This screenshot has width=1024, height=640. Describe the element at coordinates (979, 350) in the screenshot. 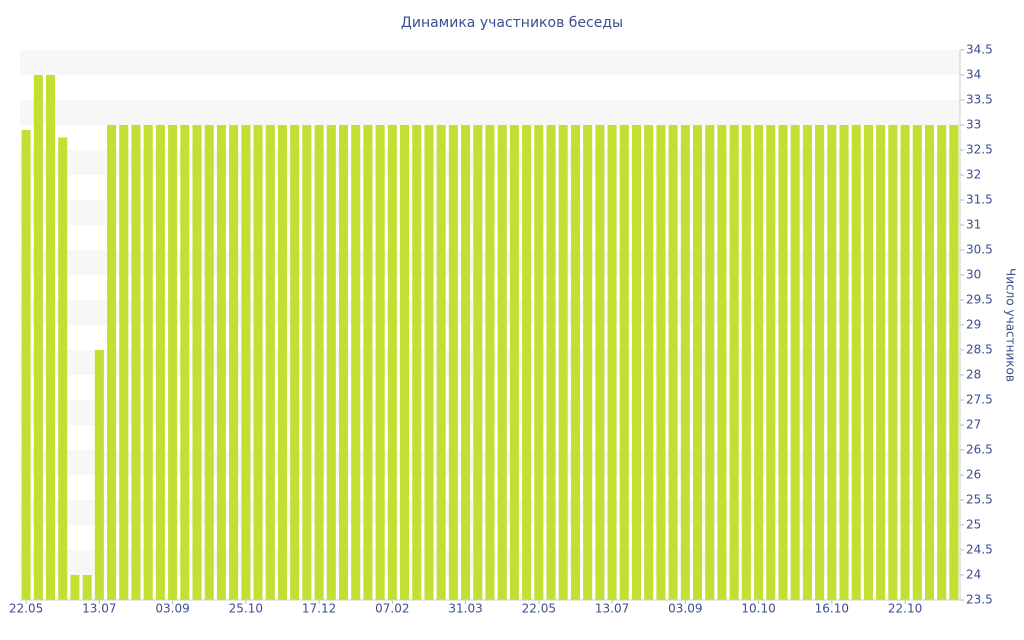

I see `y-tick-label: 28.5` at that location.